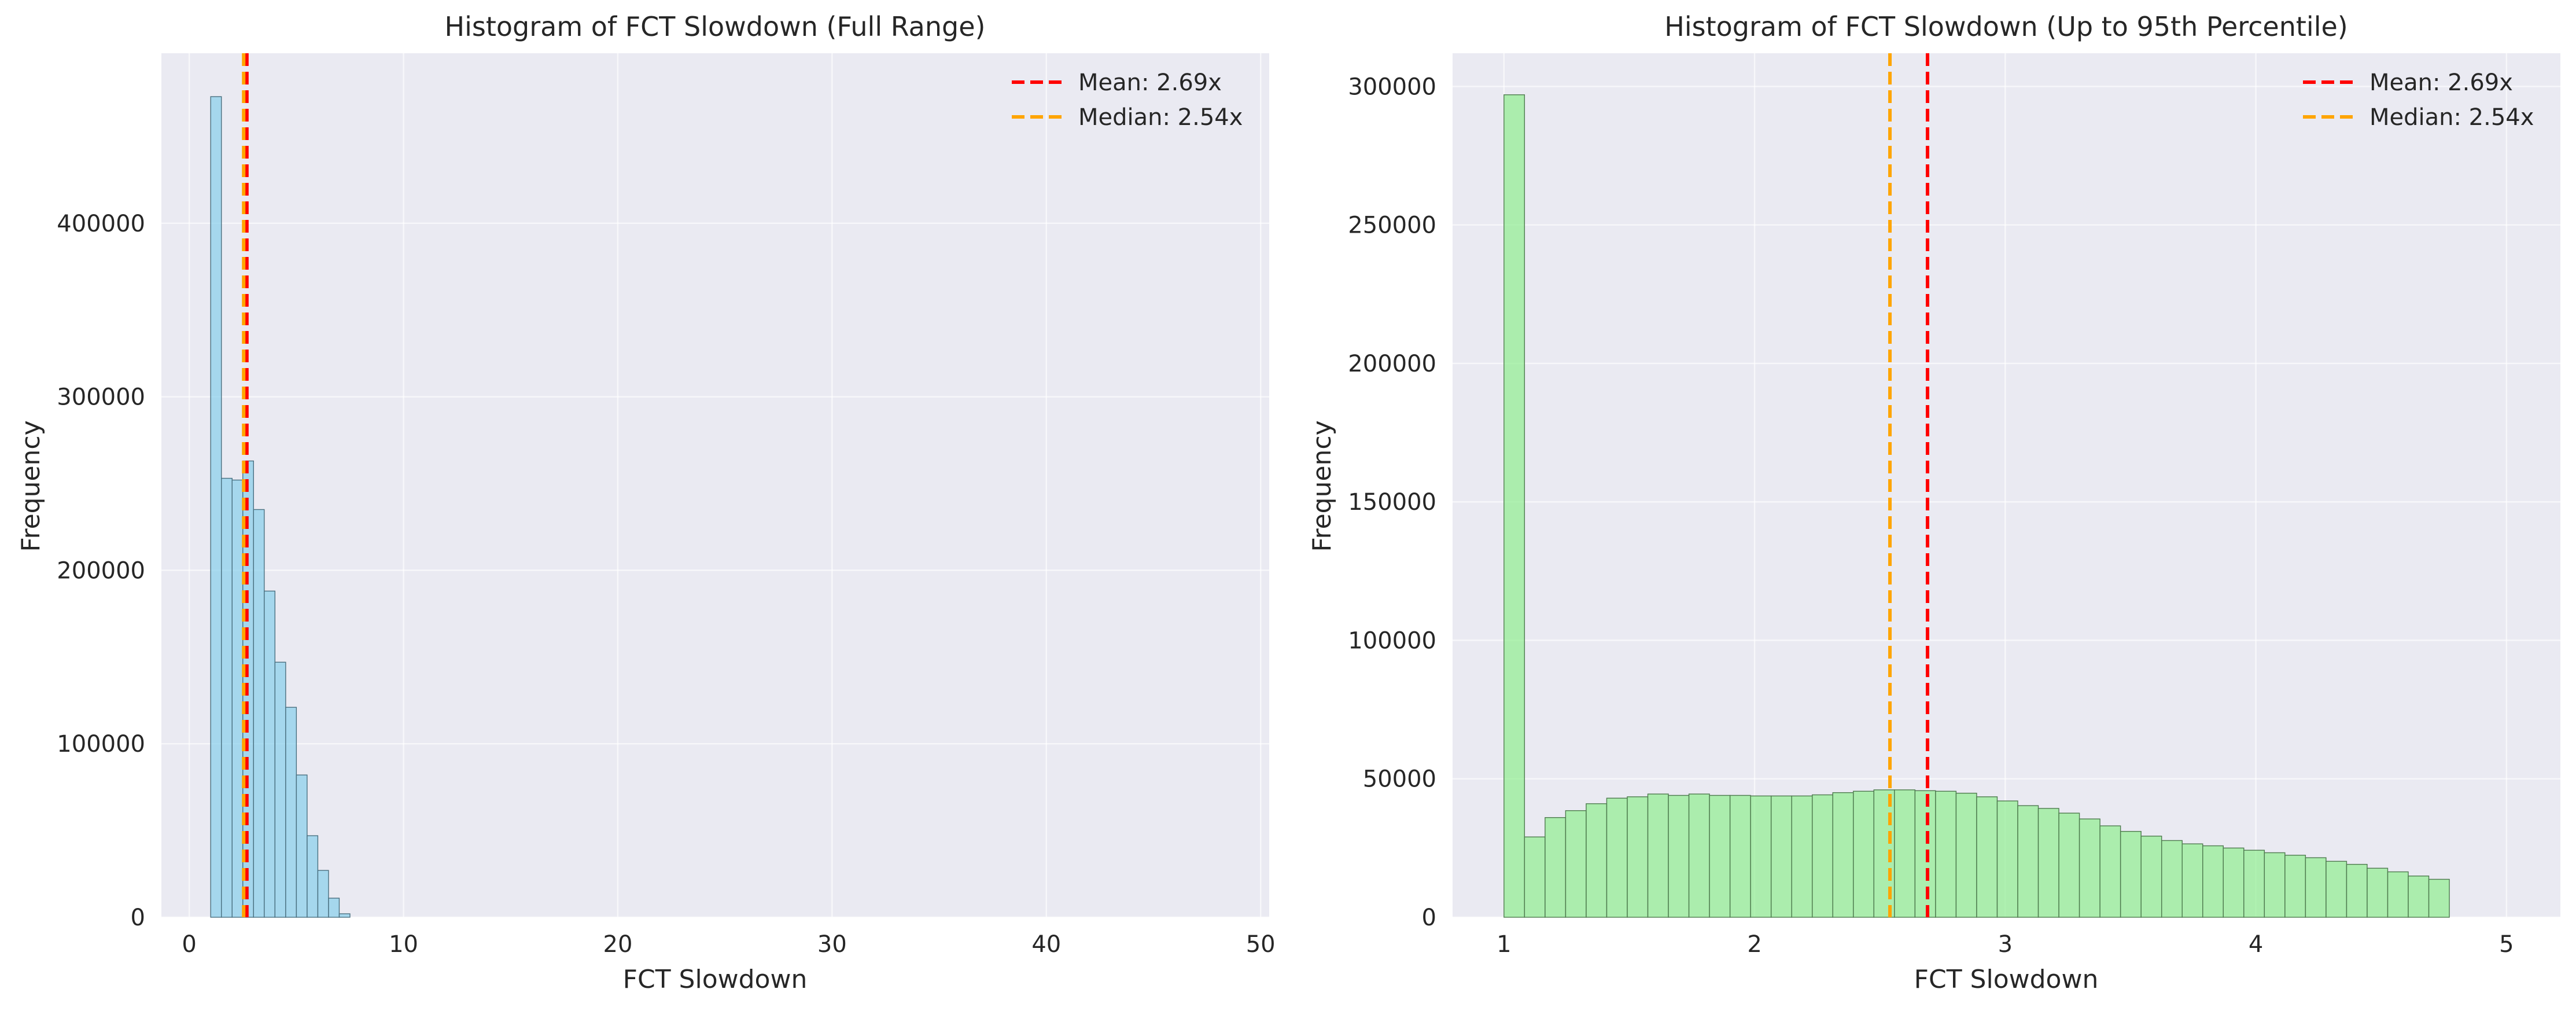 The width and height of the screenshot is (2576, 1011). I want to click on x-tick-label: 5, so click(2506, 944).